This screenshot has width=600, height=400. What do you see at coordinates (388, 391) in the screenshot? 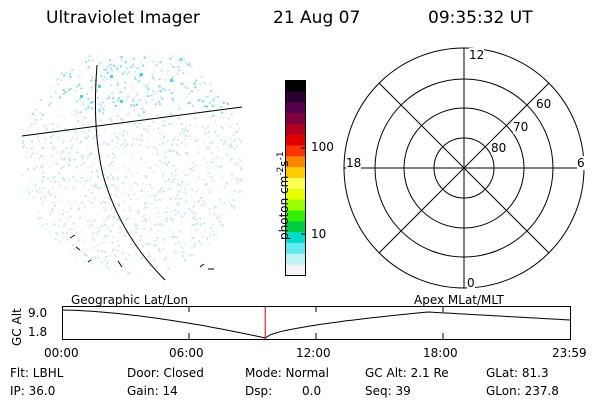
I see `seq-info: Seq: 39` at bounding box center [388, 391].